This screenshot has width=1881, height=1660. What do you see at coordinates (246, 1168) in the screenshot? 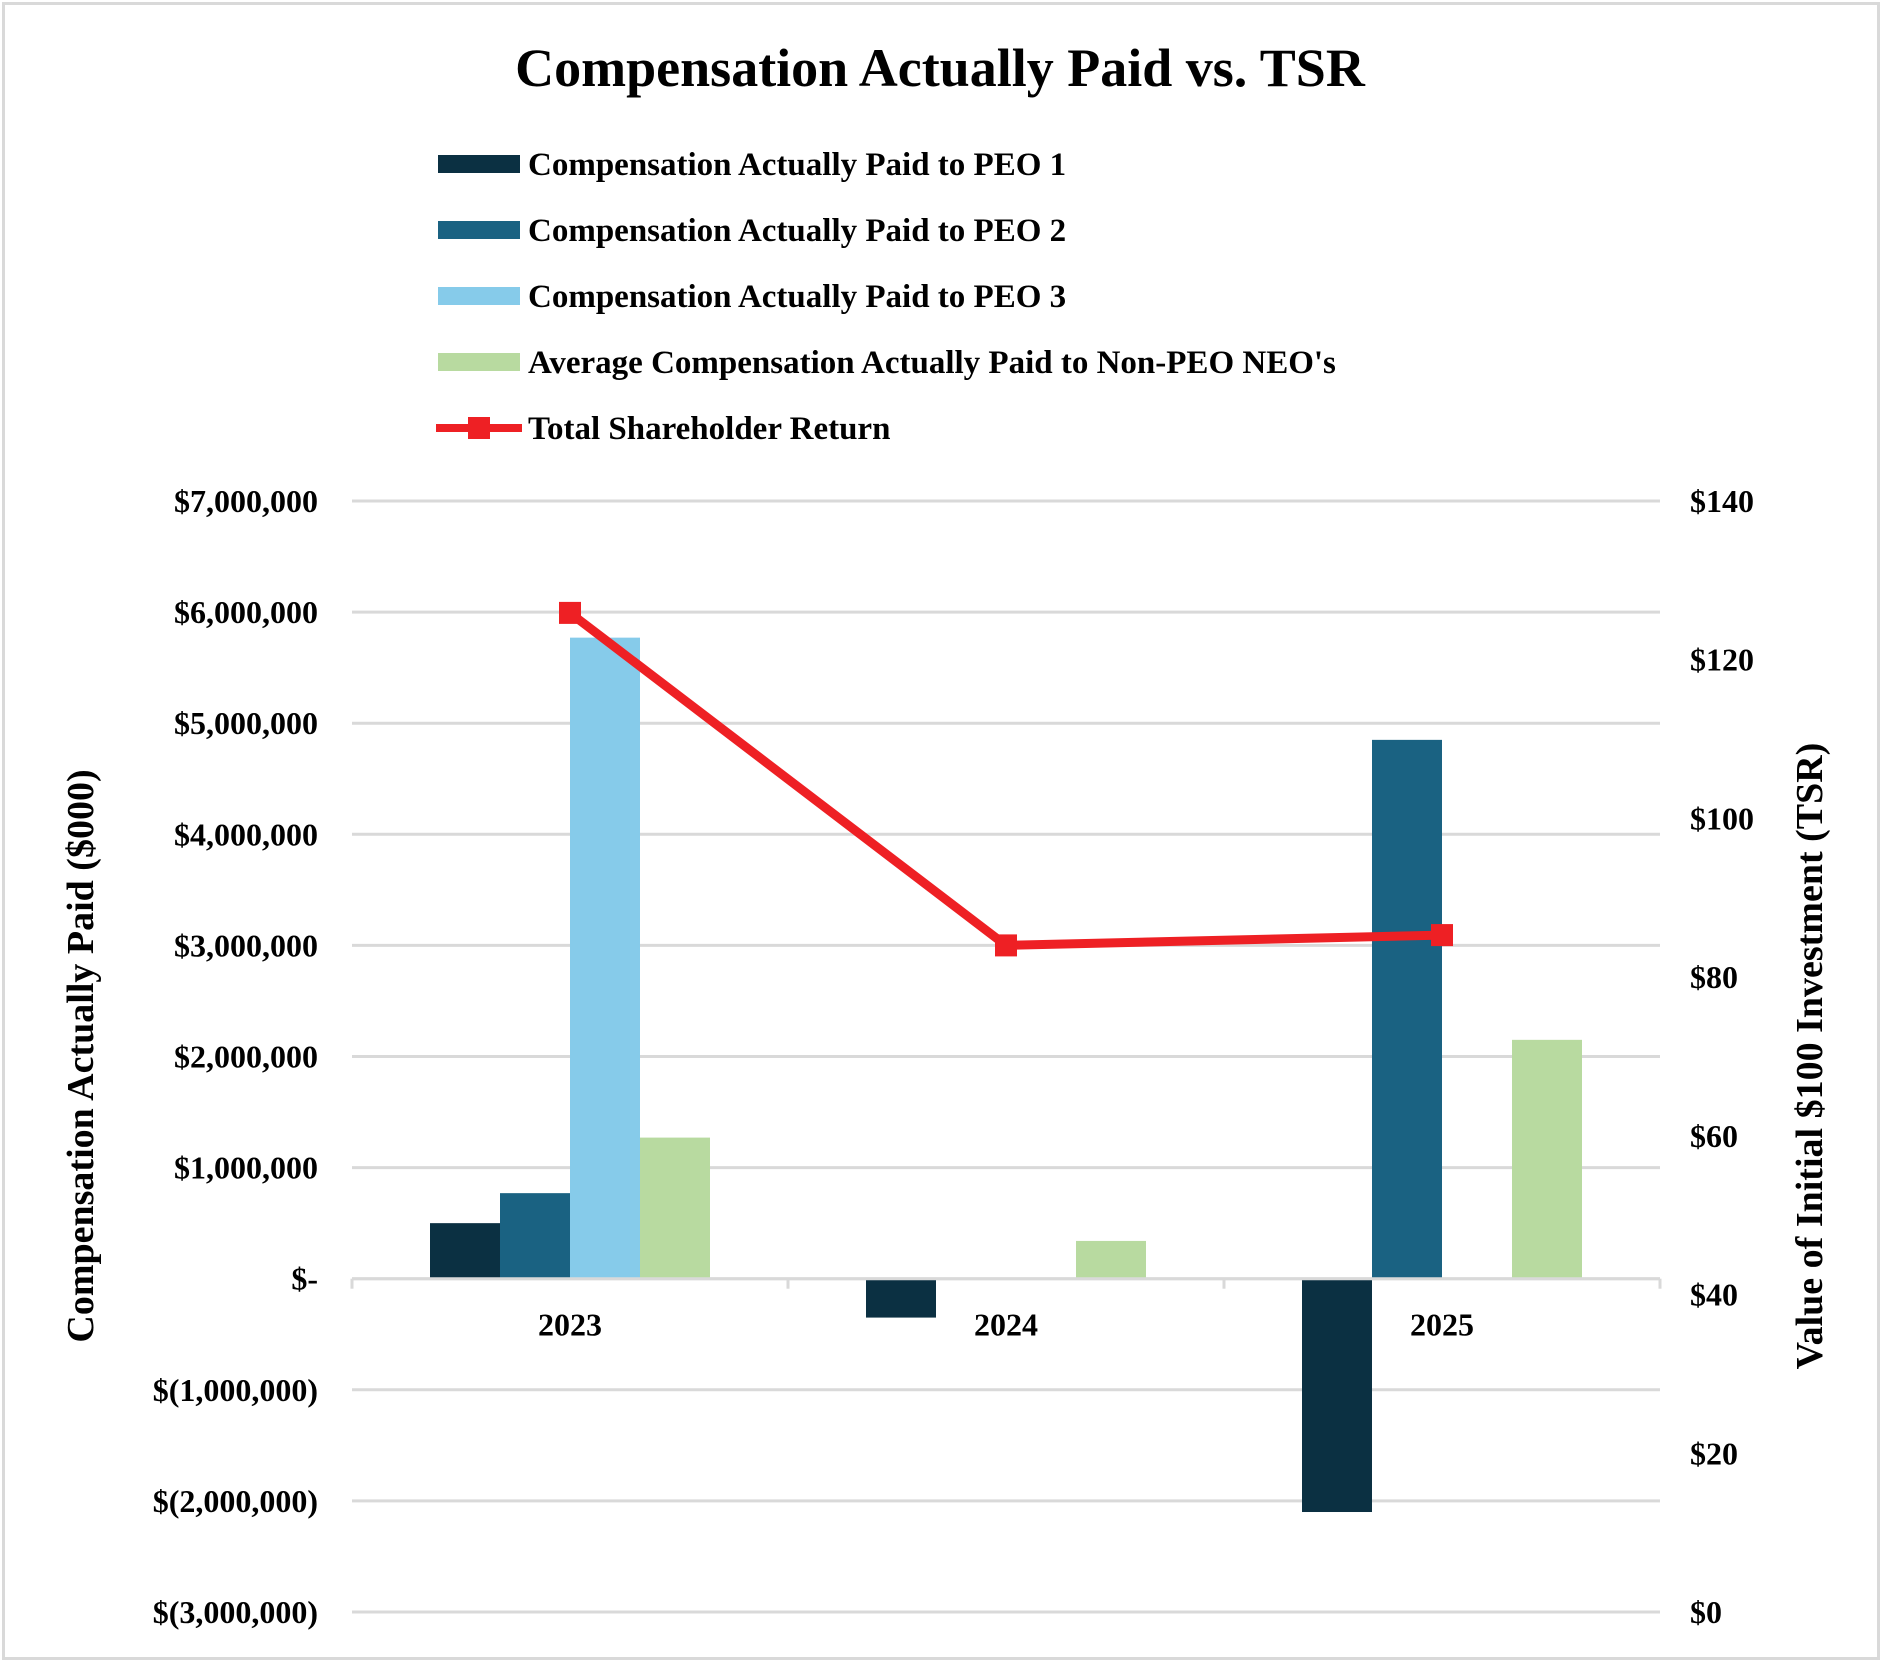
I see `y-tick-label: $1,000,000` at bounding box center [246, 1168].